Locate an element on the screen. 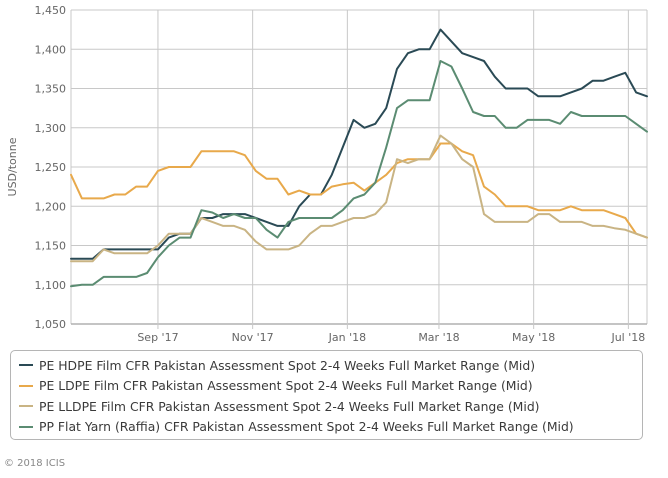  y-tick-label: 1,250 is located at coordinates (51, 167).